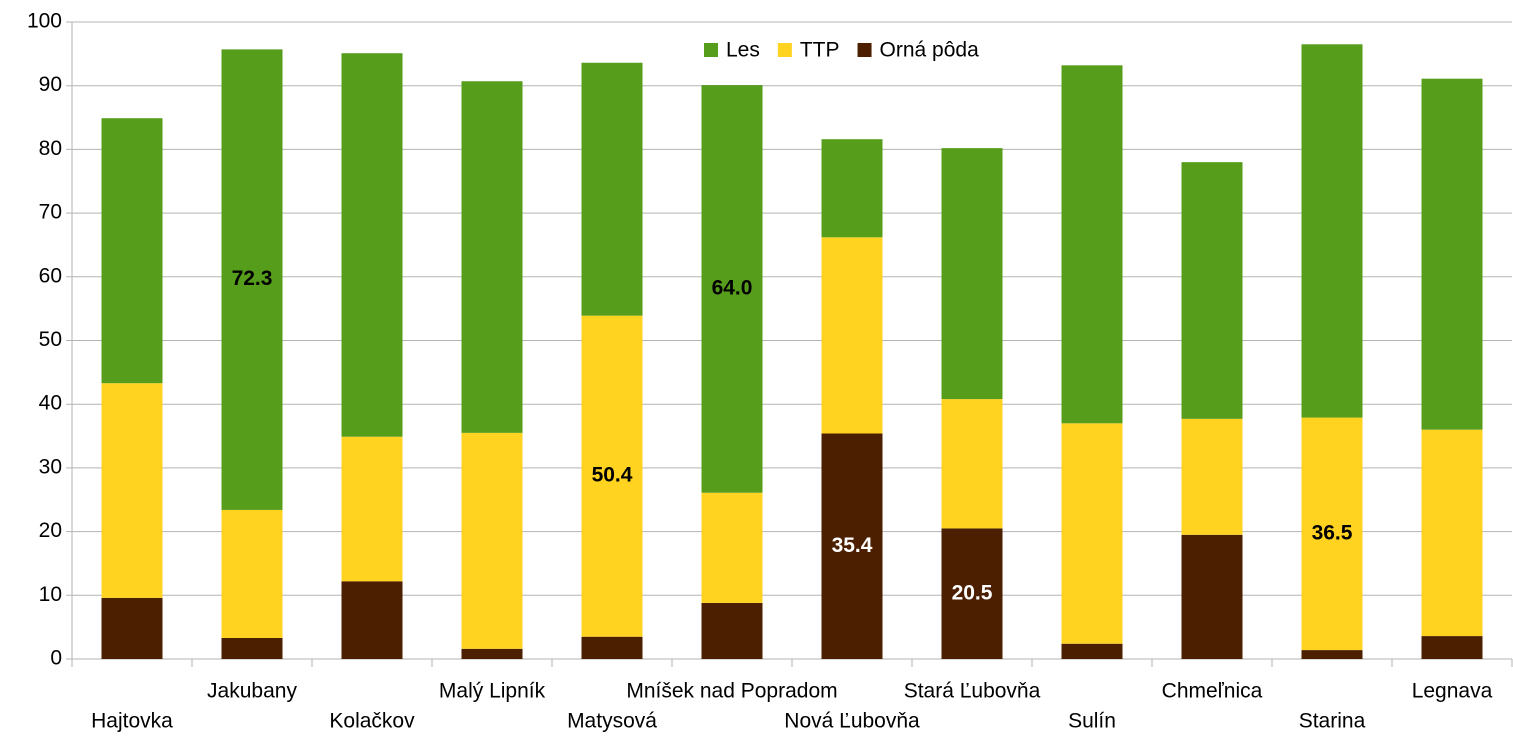  Describe the element at coordinates (50, 84) in the screenshot. I see `y-tick-label: 90` at that location.